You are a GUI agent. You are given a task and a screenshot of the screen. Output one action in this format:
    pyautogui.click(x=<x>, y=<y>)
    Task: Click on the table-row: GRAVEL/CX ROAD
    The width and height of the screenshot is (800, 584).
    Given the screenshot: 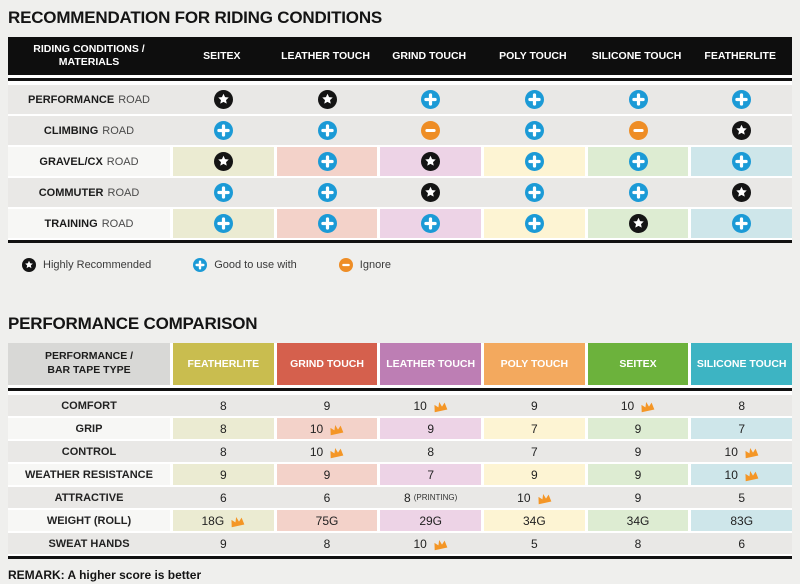 What is the action you would take?
    pyautogui.click(x=400, y=161)
    